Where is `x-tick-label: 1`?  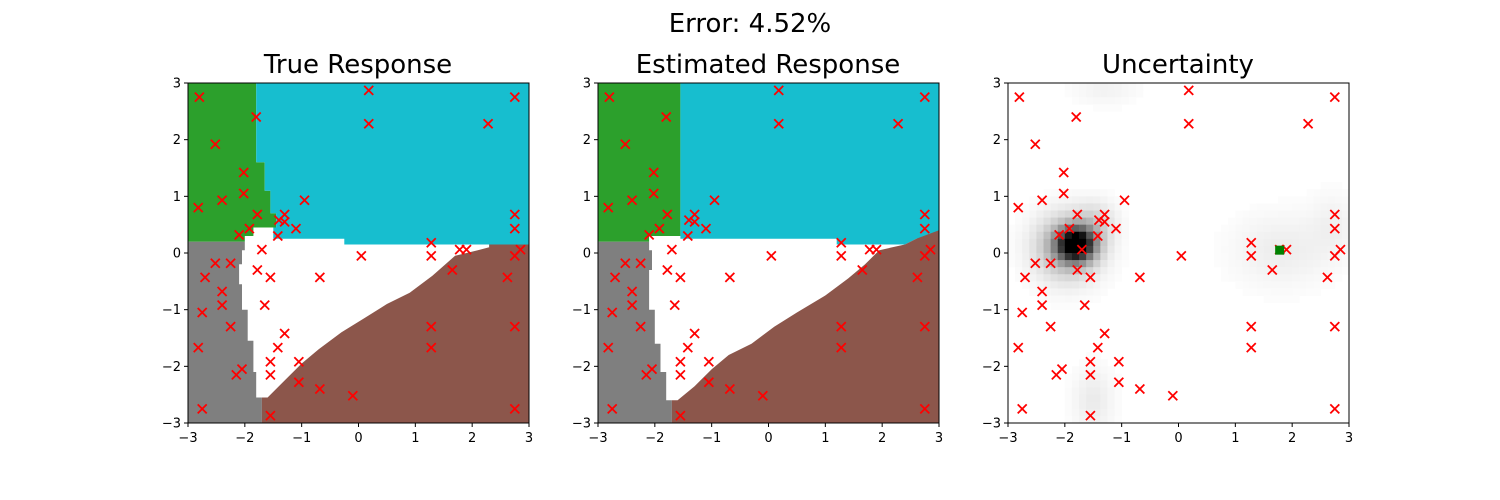 x-tick-label: 1 is located at coordinates (1235, 438).